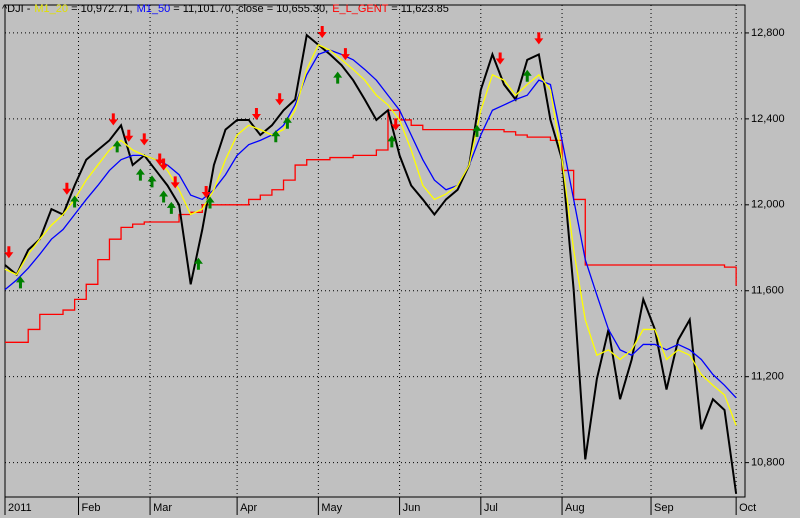  What do you see at coordinates (162, 508) in the screenshot?
I see `x-tick-label: Mar` at bounding box center [162, 508].